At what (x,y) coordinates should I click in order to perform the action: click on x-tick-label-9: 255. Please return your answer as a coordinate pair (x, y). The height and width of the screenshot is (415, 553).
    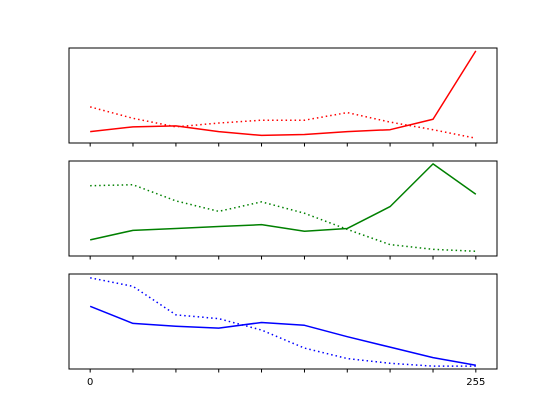
    Looking at the image, I should click on (475, 382).